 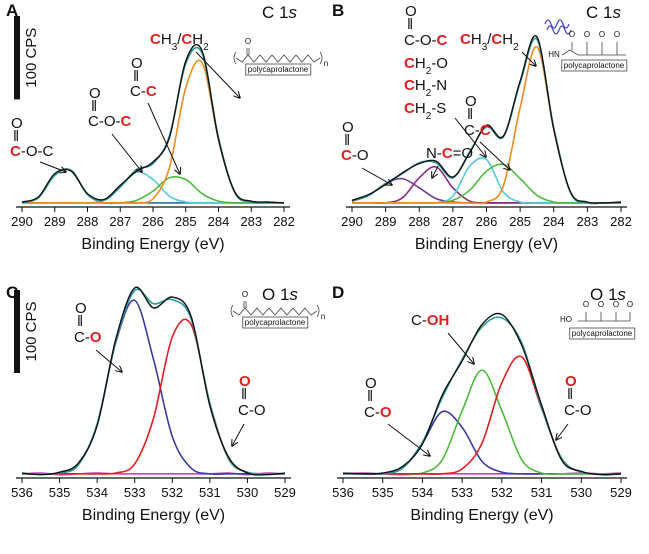 I want to click on title-element: O 1, so click(x=275, y=294).